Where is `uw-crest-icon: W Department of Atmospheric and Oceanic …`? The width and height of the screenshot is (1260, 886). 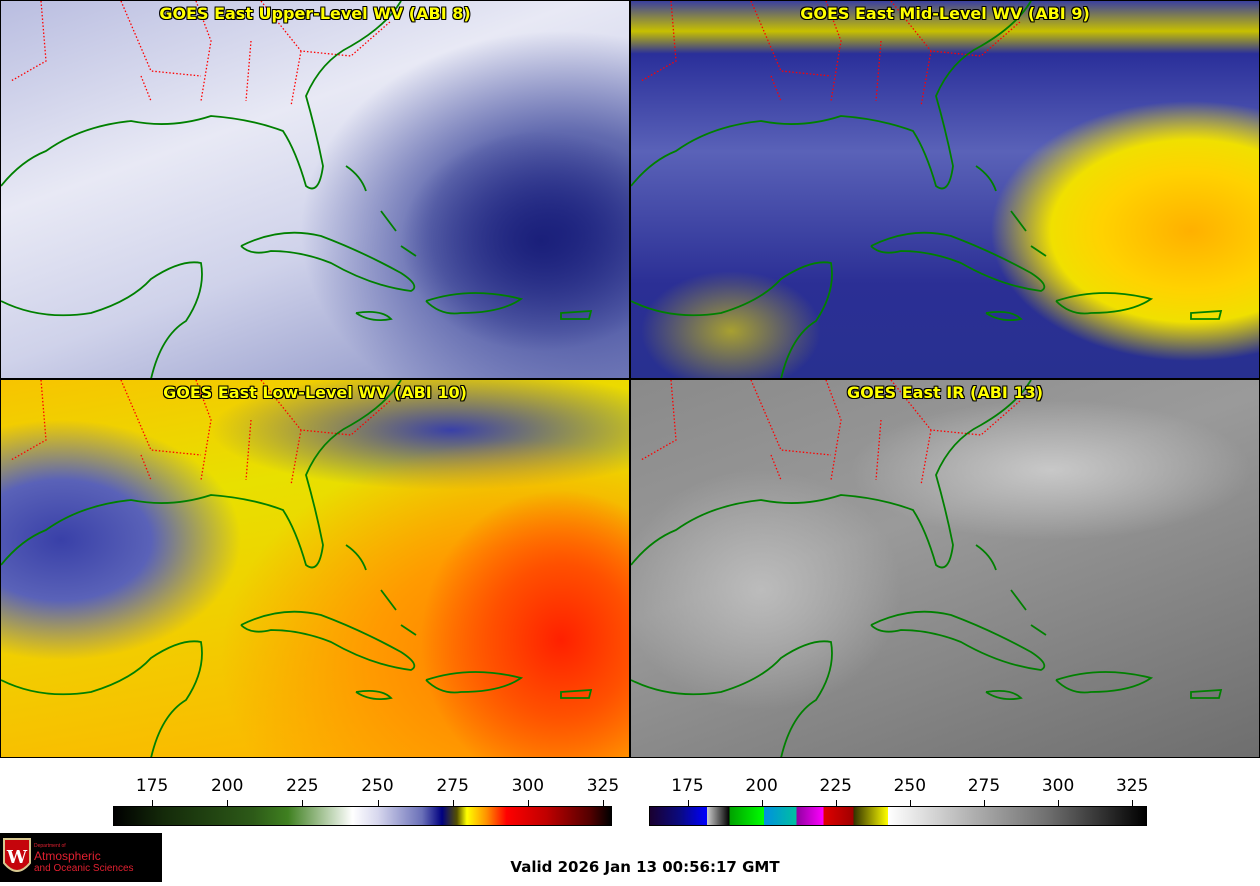
uw-crest-icon: W Department of Atmospheric and Oceanic … is located at coordinates (68, 856).